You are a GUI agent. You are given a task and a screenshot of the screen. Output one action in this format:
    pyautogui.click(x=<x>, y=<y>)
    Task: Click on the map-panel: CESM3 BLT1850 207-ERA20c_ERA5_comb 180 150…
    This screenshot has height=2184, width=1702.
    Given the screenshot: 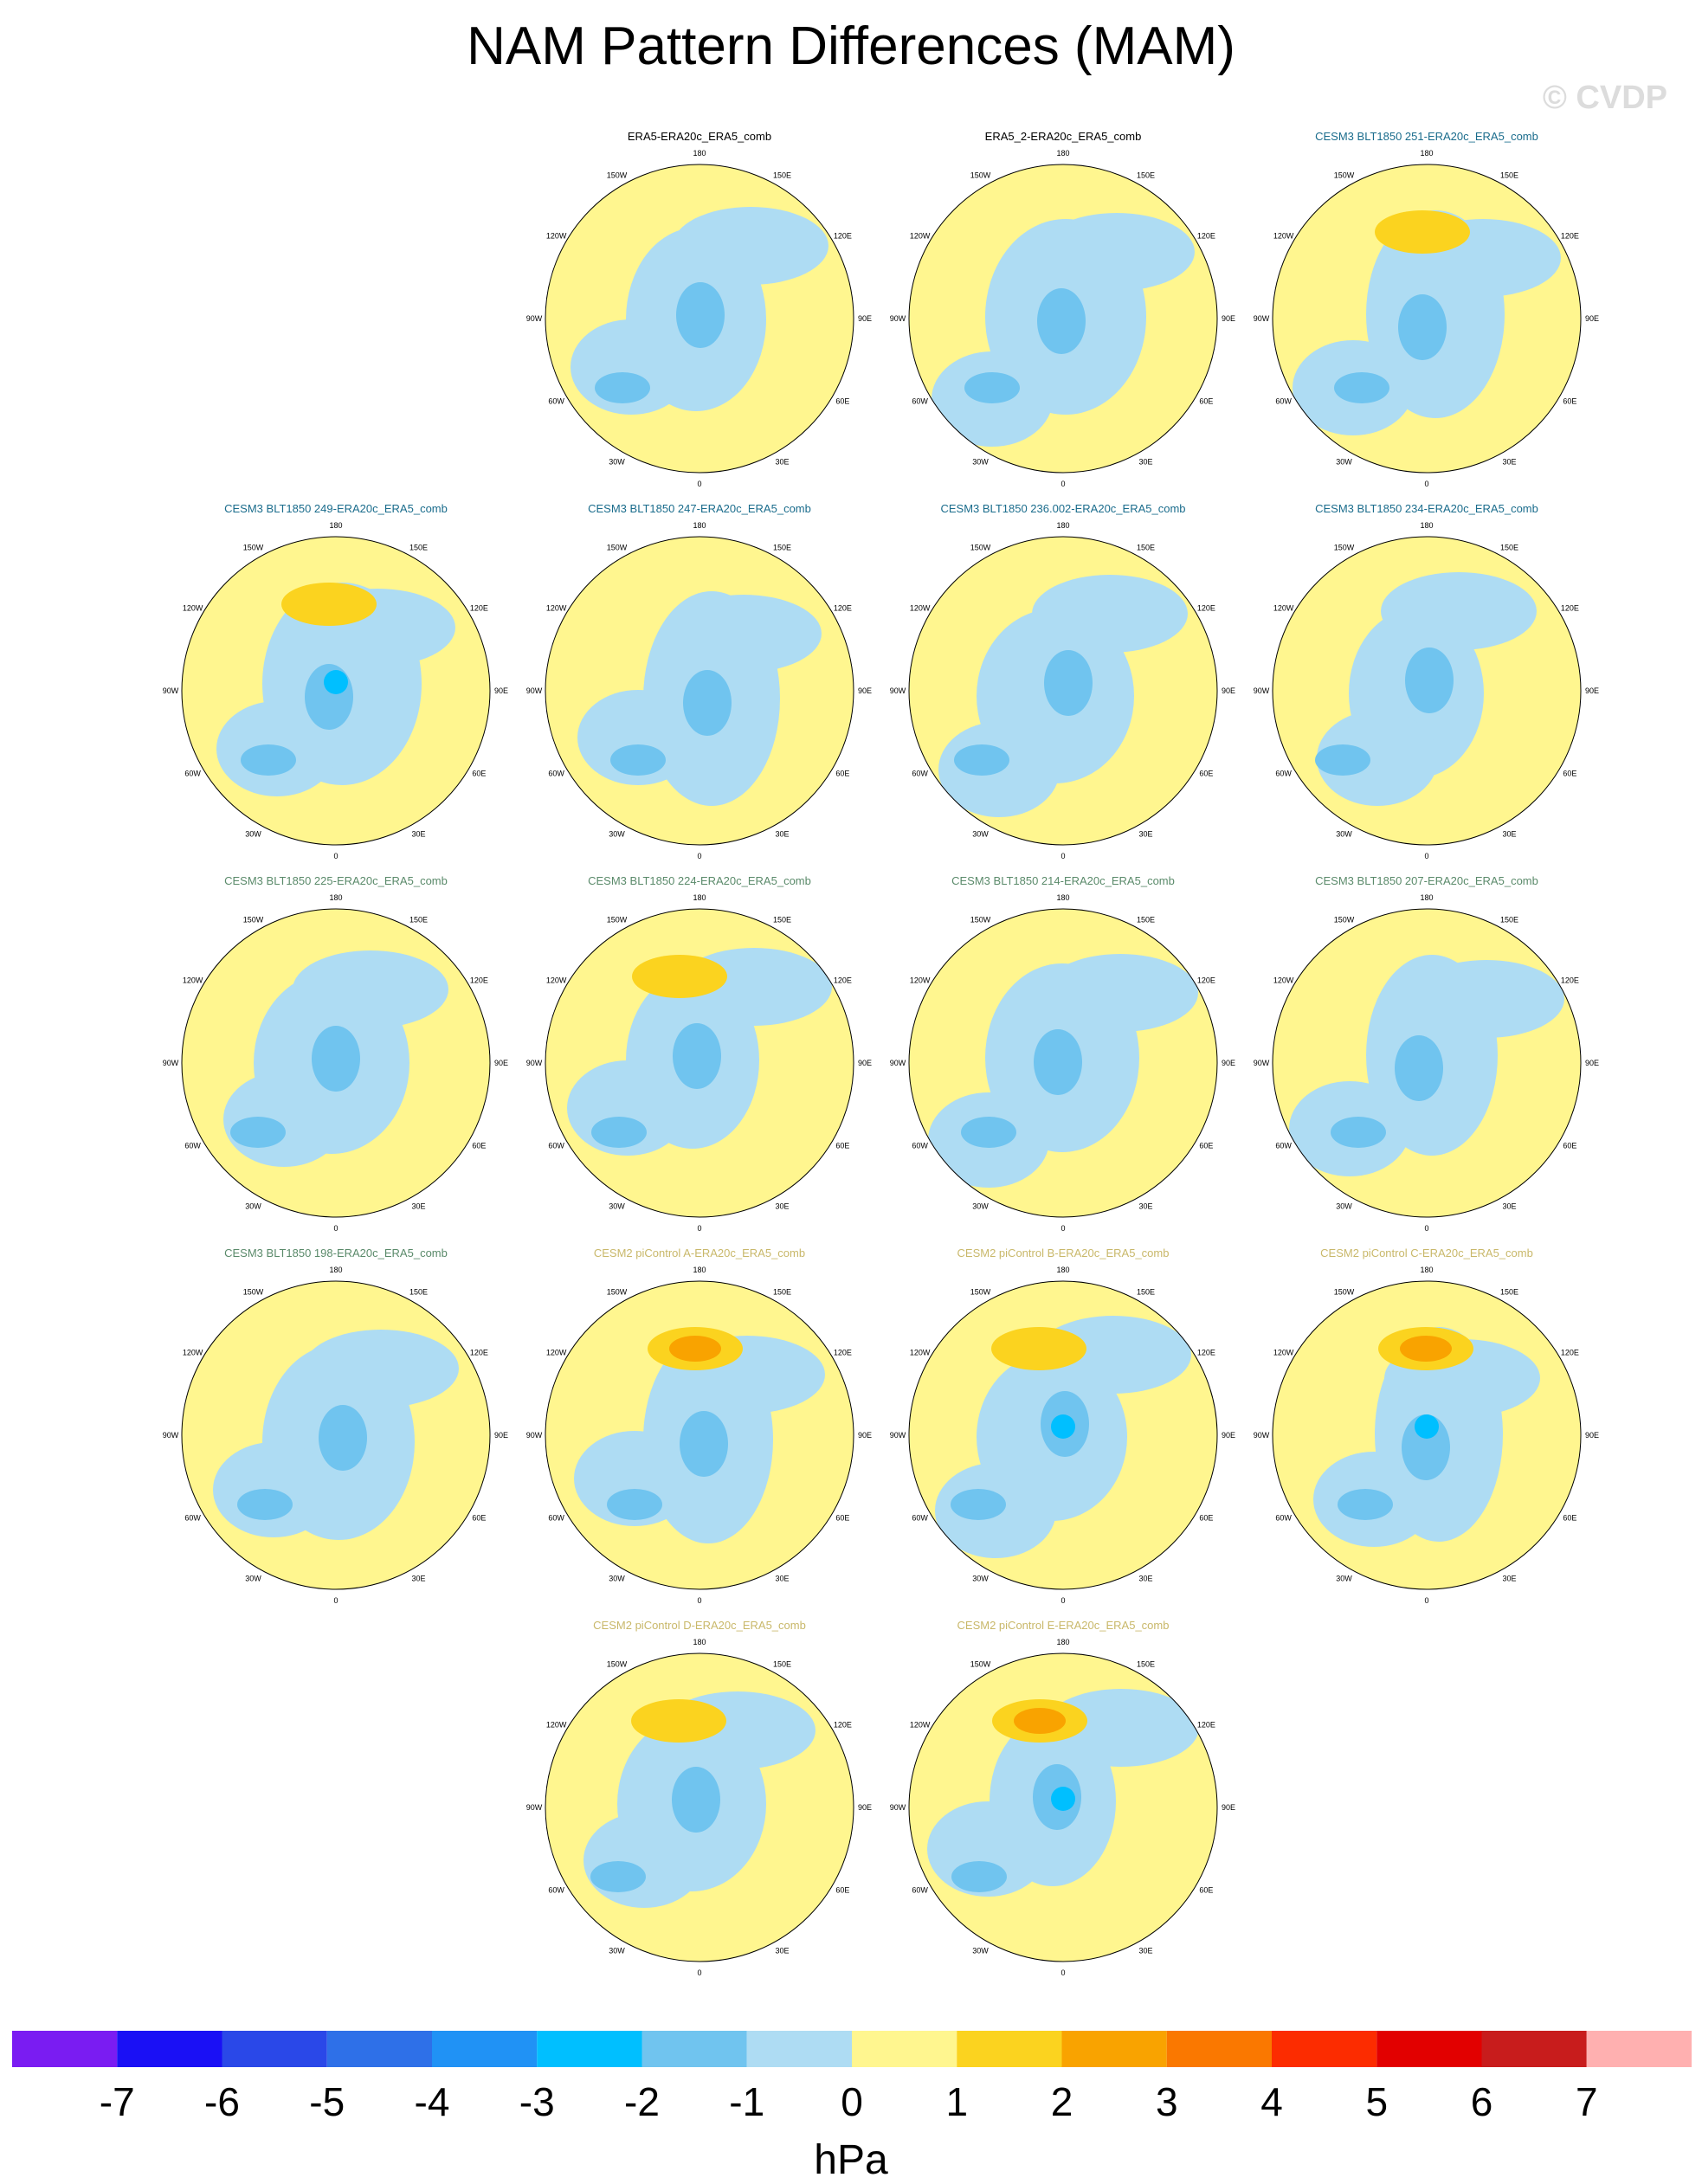 What is the action you would take?
    pyautogui.click(x=1427, y=1060)
    